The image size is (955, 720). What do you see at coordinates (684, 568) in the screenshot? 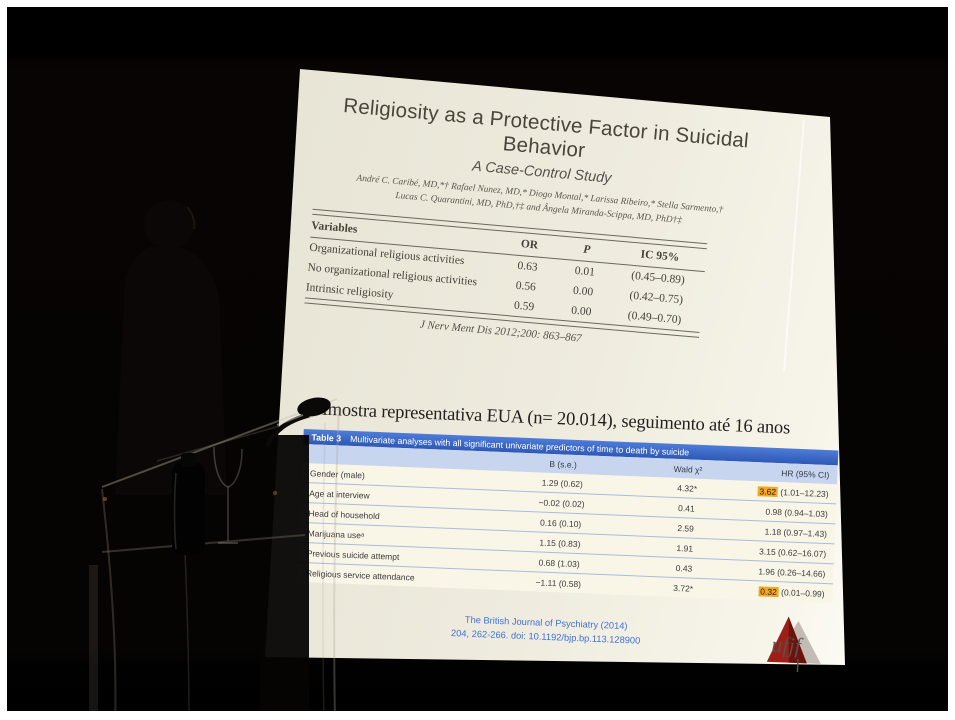
I see `row-wald: 0.43` at bounding box center [684, 568].